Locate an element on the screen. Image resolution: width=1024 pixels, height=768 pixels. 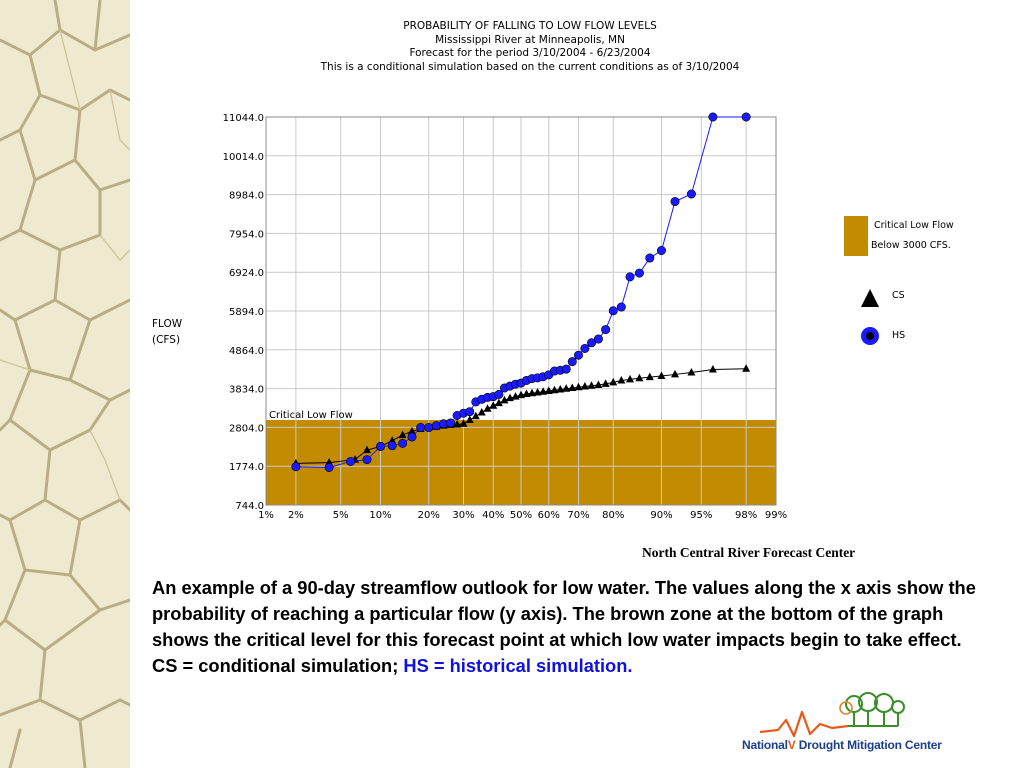
y-tick-label: 2804.0 is located at coordinates (246, 428).